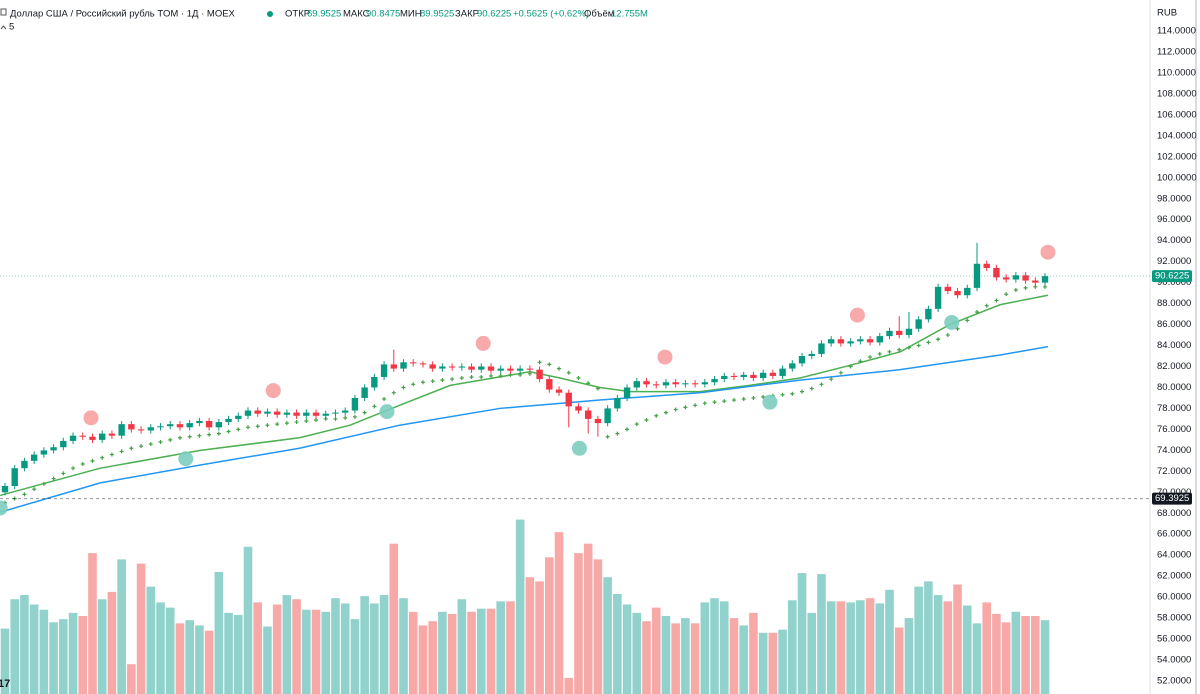 This screenshot has width=1200, height=694. Describe the element at coordinates (467, 14) in the screenshot. I see `stat-label: ЗАКР` at that location.